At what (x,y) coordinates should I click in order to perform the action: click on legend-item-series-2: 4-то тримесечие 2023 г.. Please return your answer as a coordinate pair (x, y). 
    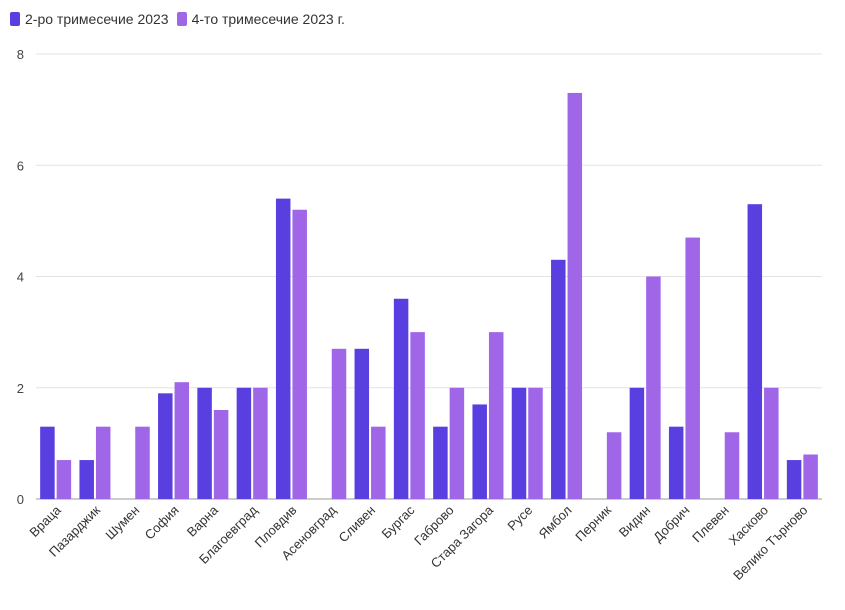
    Looking at the image, I should click on (260, 19).